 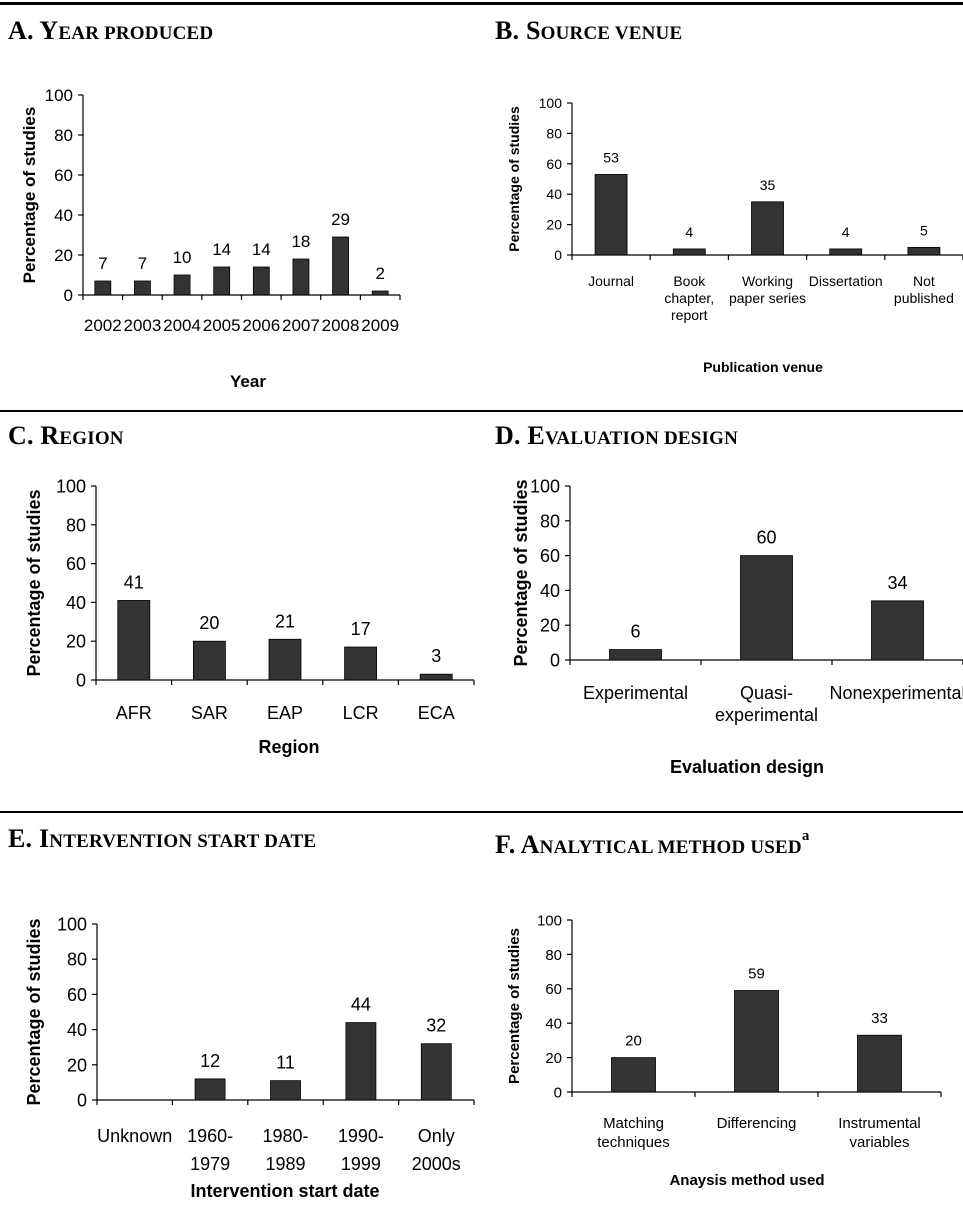 I want to click on y-tick-label-a-60: 60, so click(x=63, y=175).